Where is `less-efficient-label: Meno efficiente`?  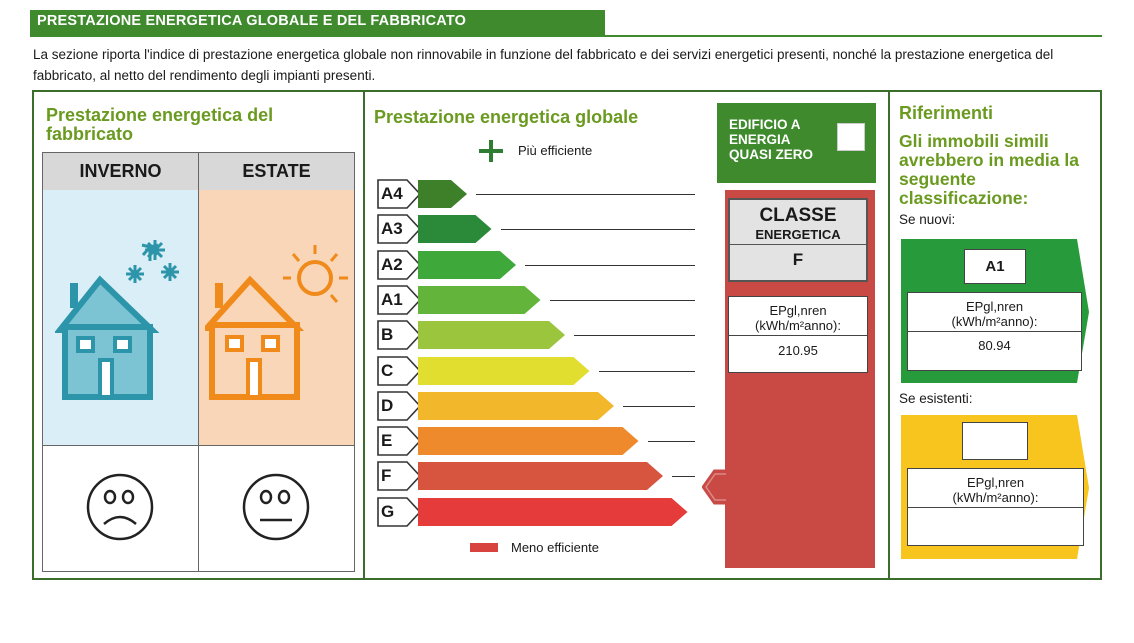
less-efficient-label: Meno efficiente is located at coordinates (555, 547).